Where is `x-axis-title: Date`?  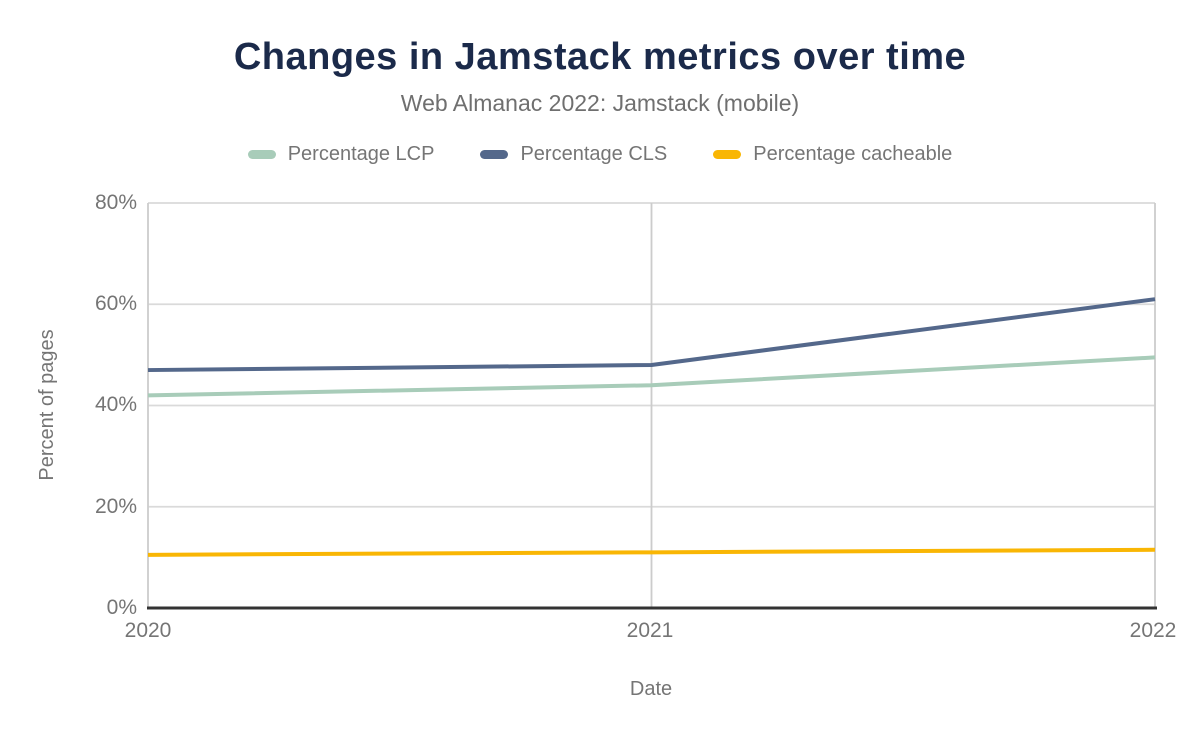 x-axis-title: Date is located at coordinates (651, 689).